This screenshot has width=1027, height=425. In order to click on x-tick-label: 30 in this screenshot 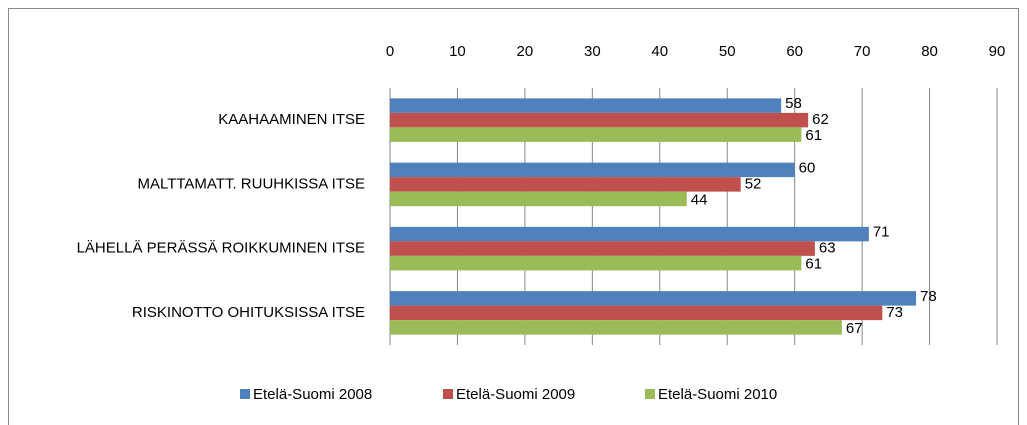, I will do `click(592, 51)`.